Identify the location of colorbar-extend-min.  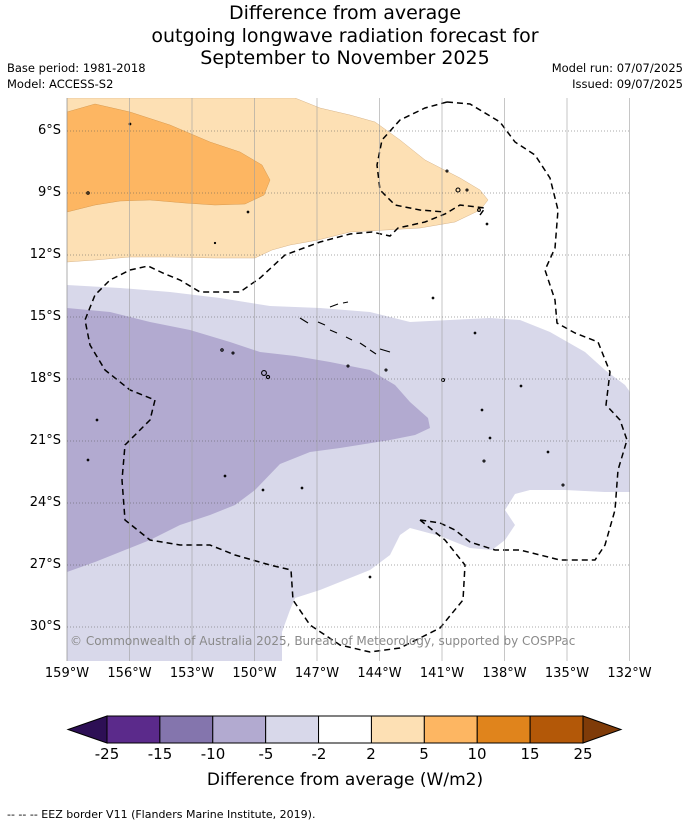
(87, 729).